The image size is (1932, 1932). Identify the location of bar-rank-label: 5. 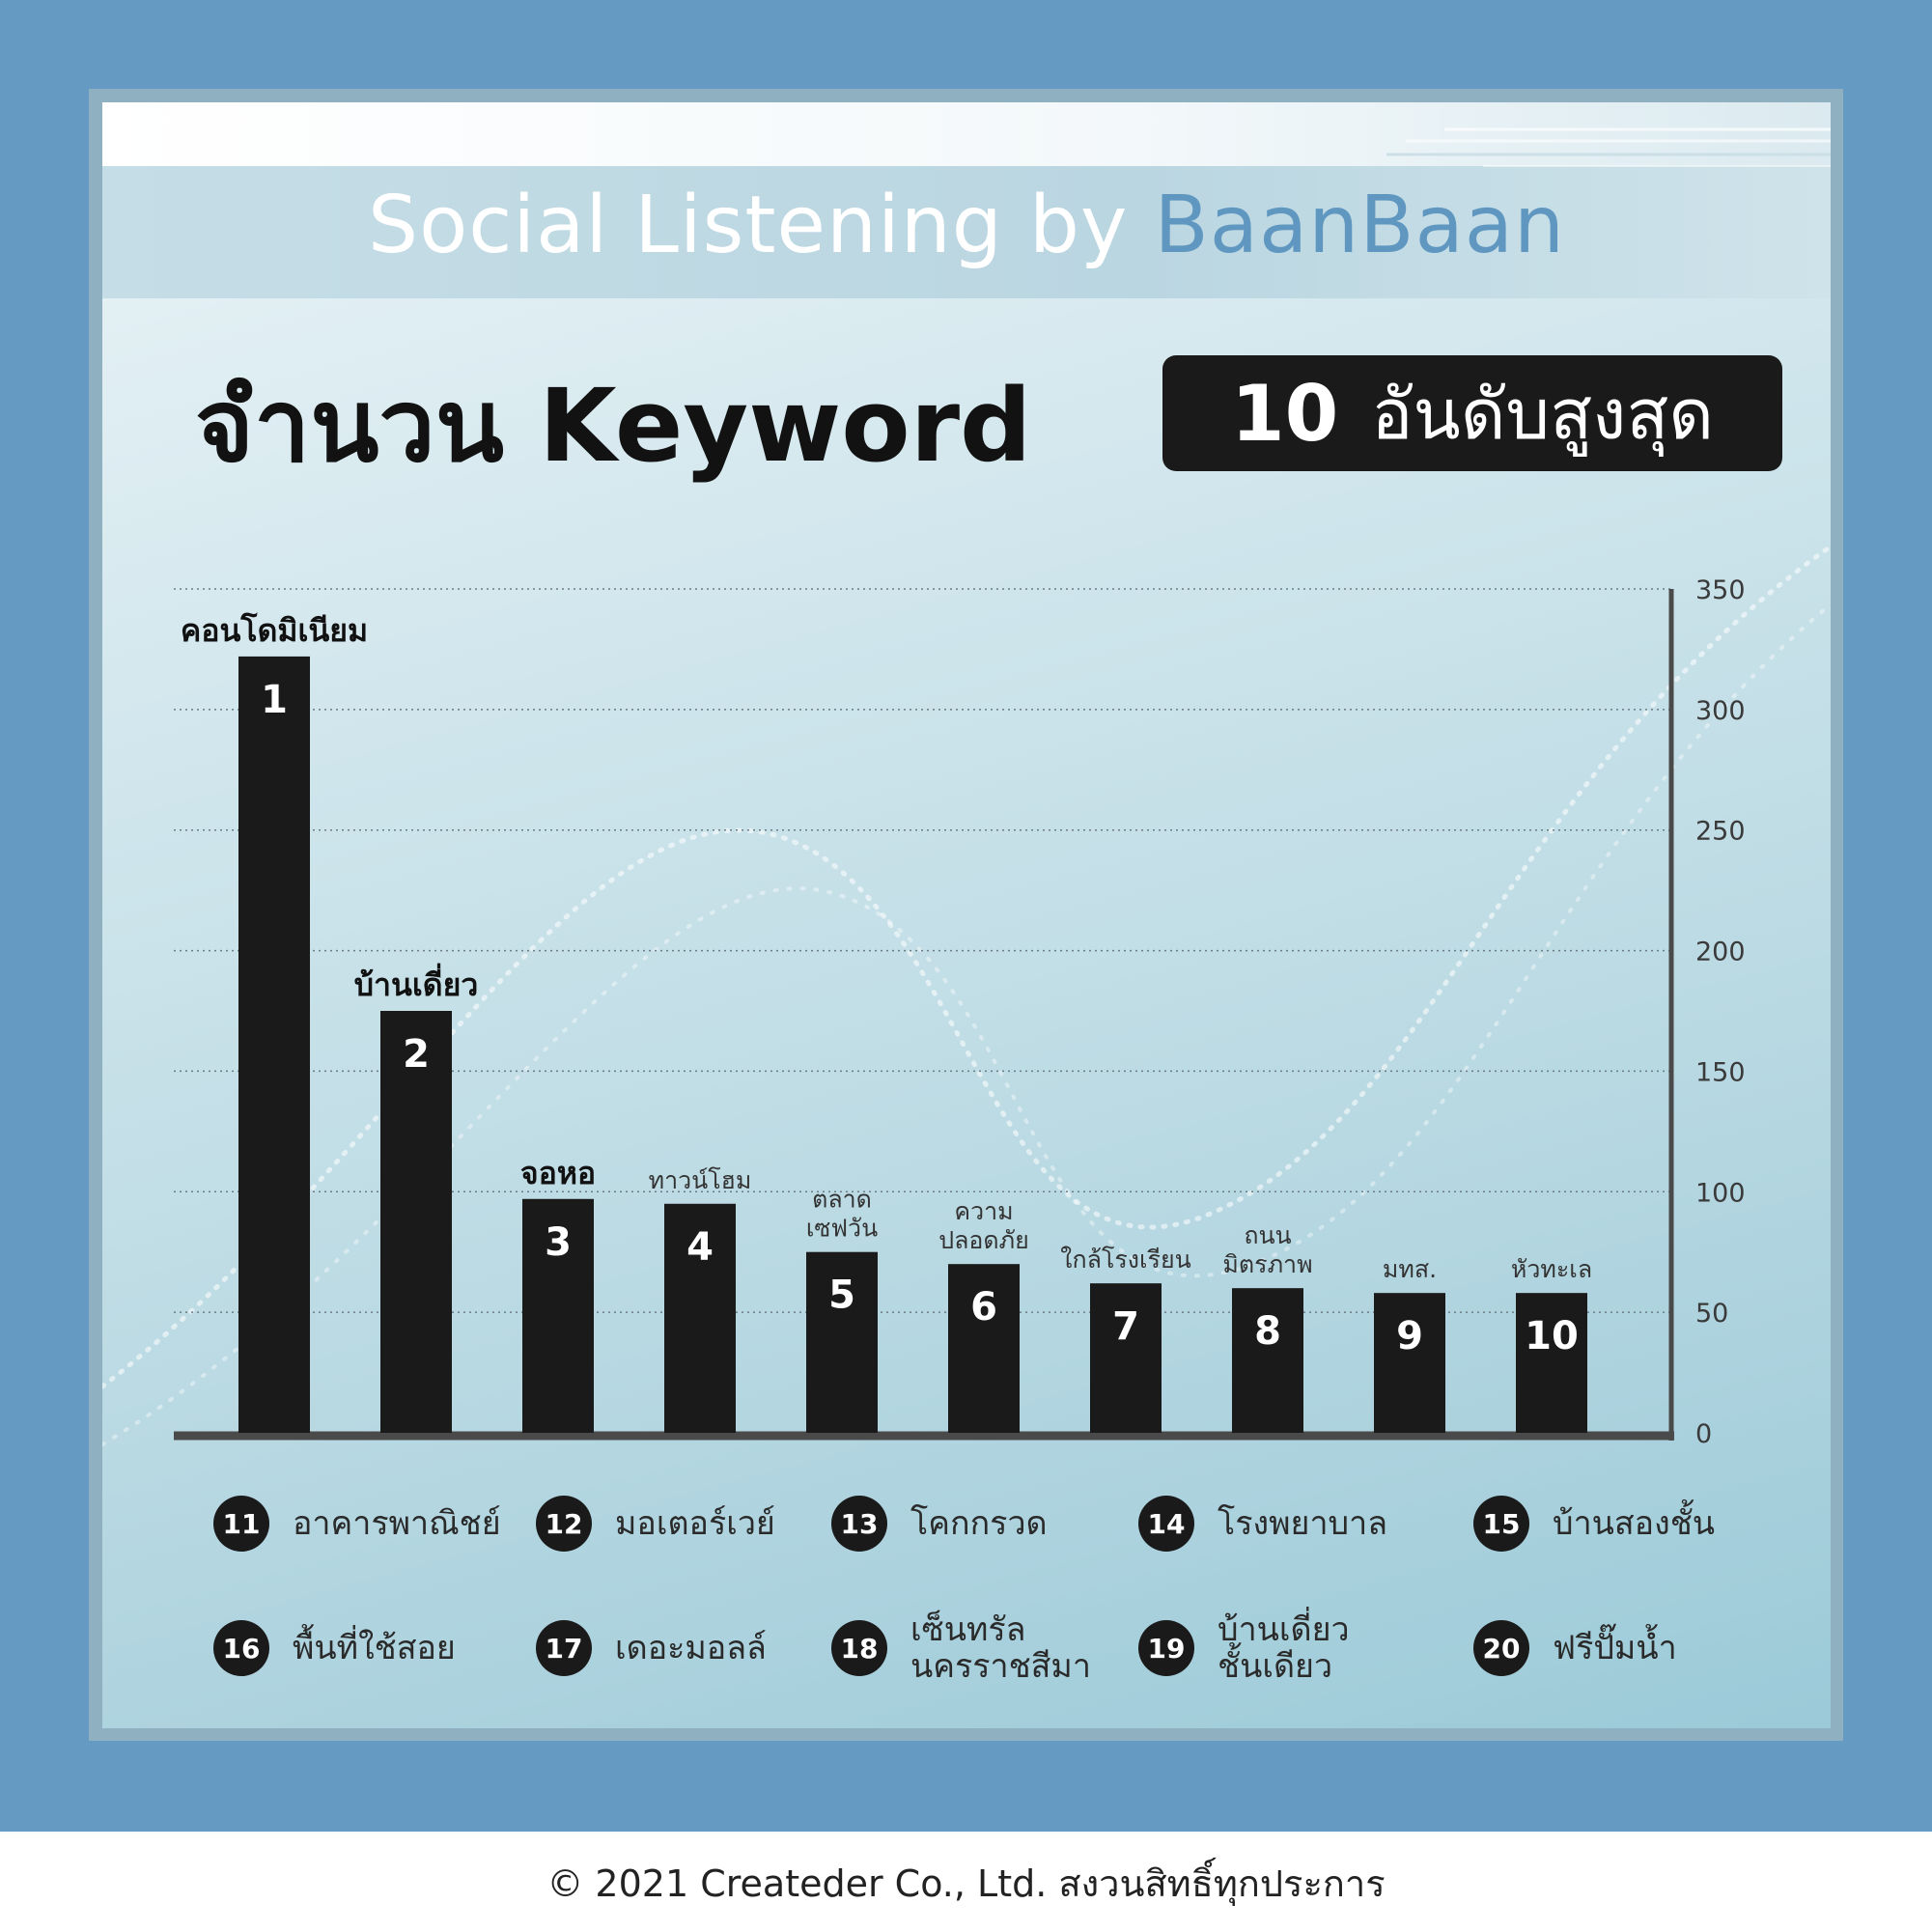
(842, 1296).